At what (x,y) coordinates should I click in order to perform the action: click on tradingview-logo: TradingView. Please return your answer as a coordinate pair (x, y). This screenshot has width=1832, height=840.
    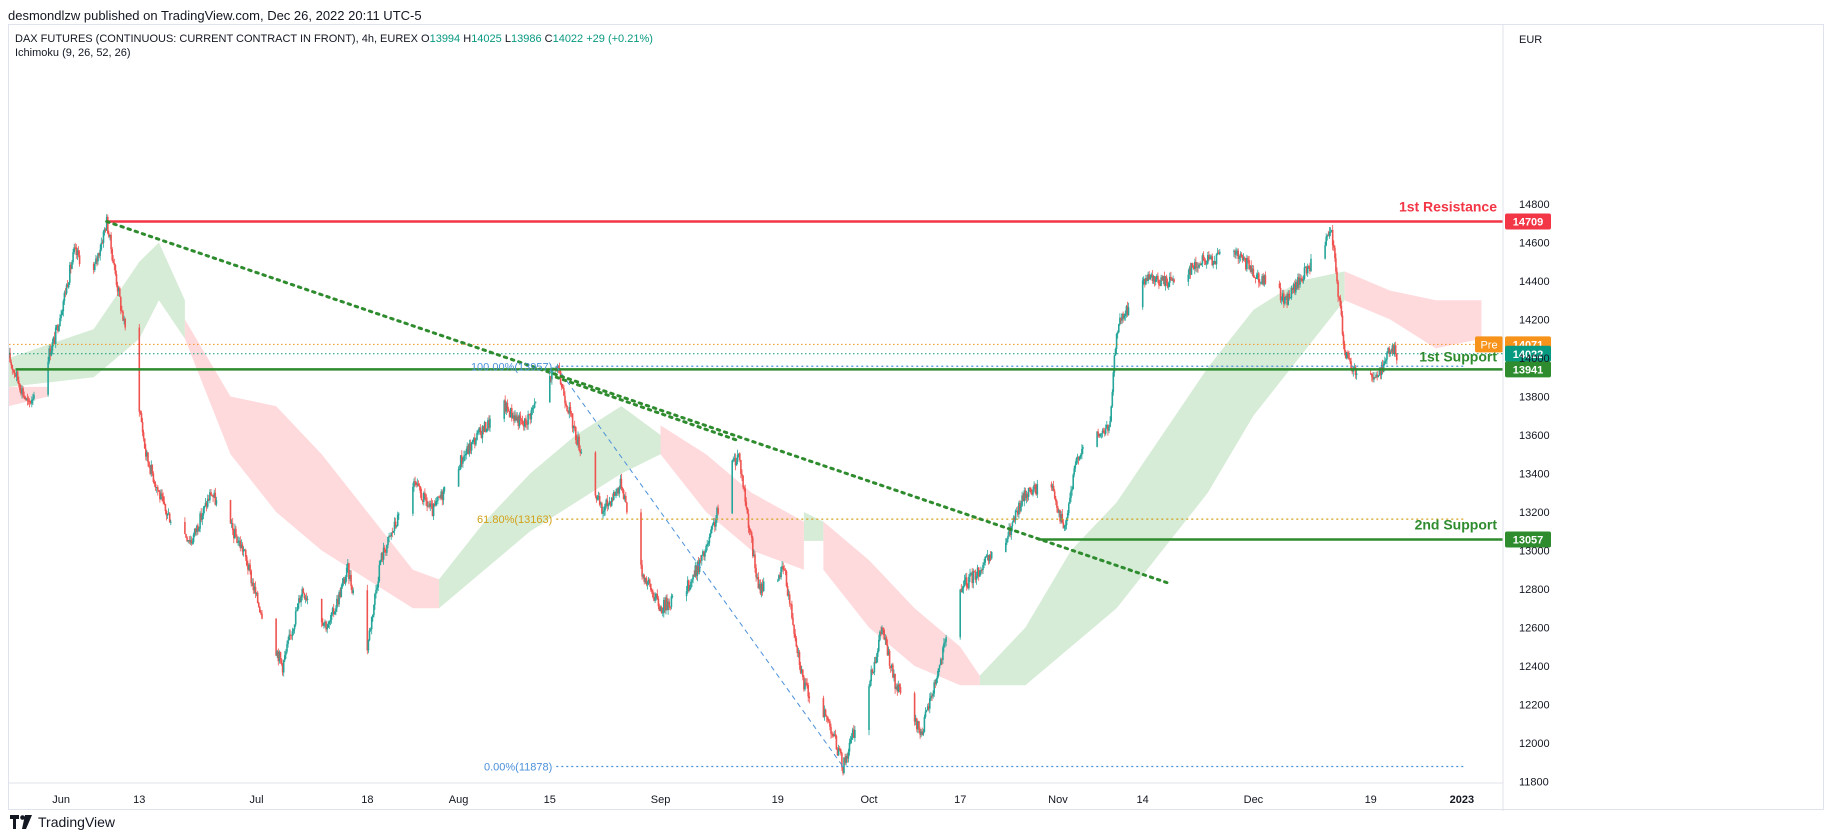
    Looking at the image, I should click on (62, 822).